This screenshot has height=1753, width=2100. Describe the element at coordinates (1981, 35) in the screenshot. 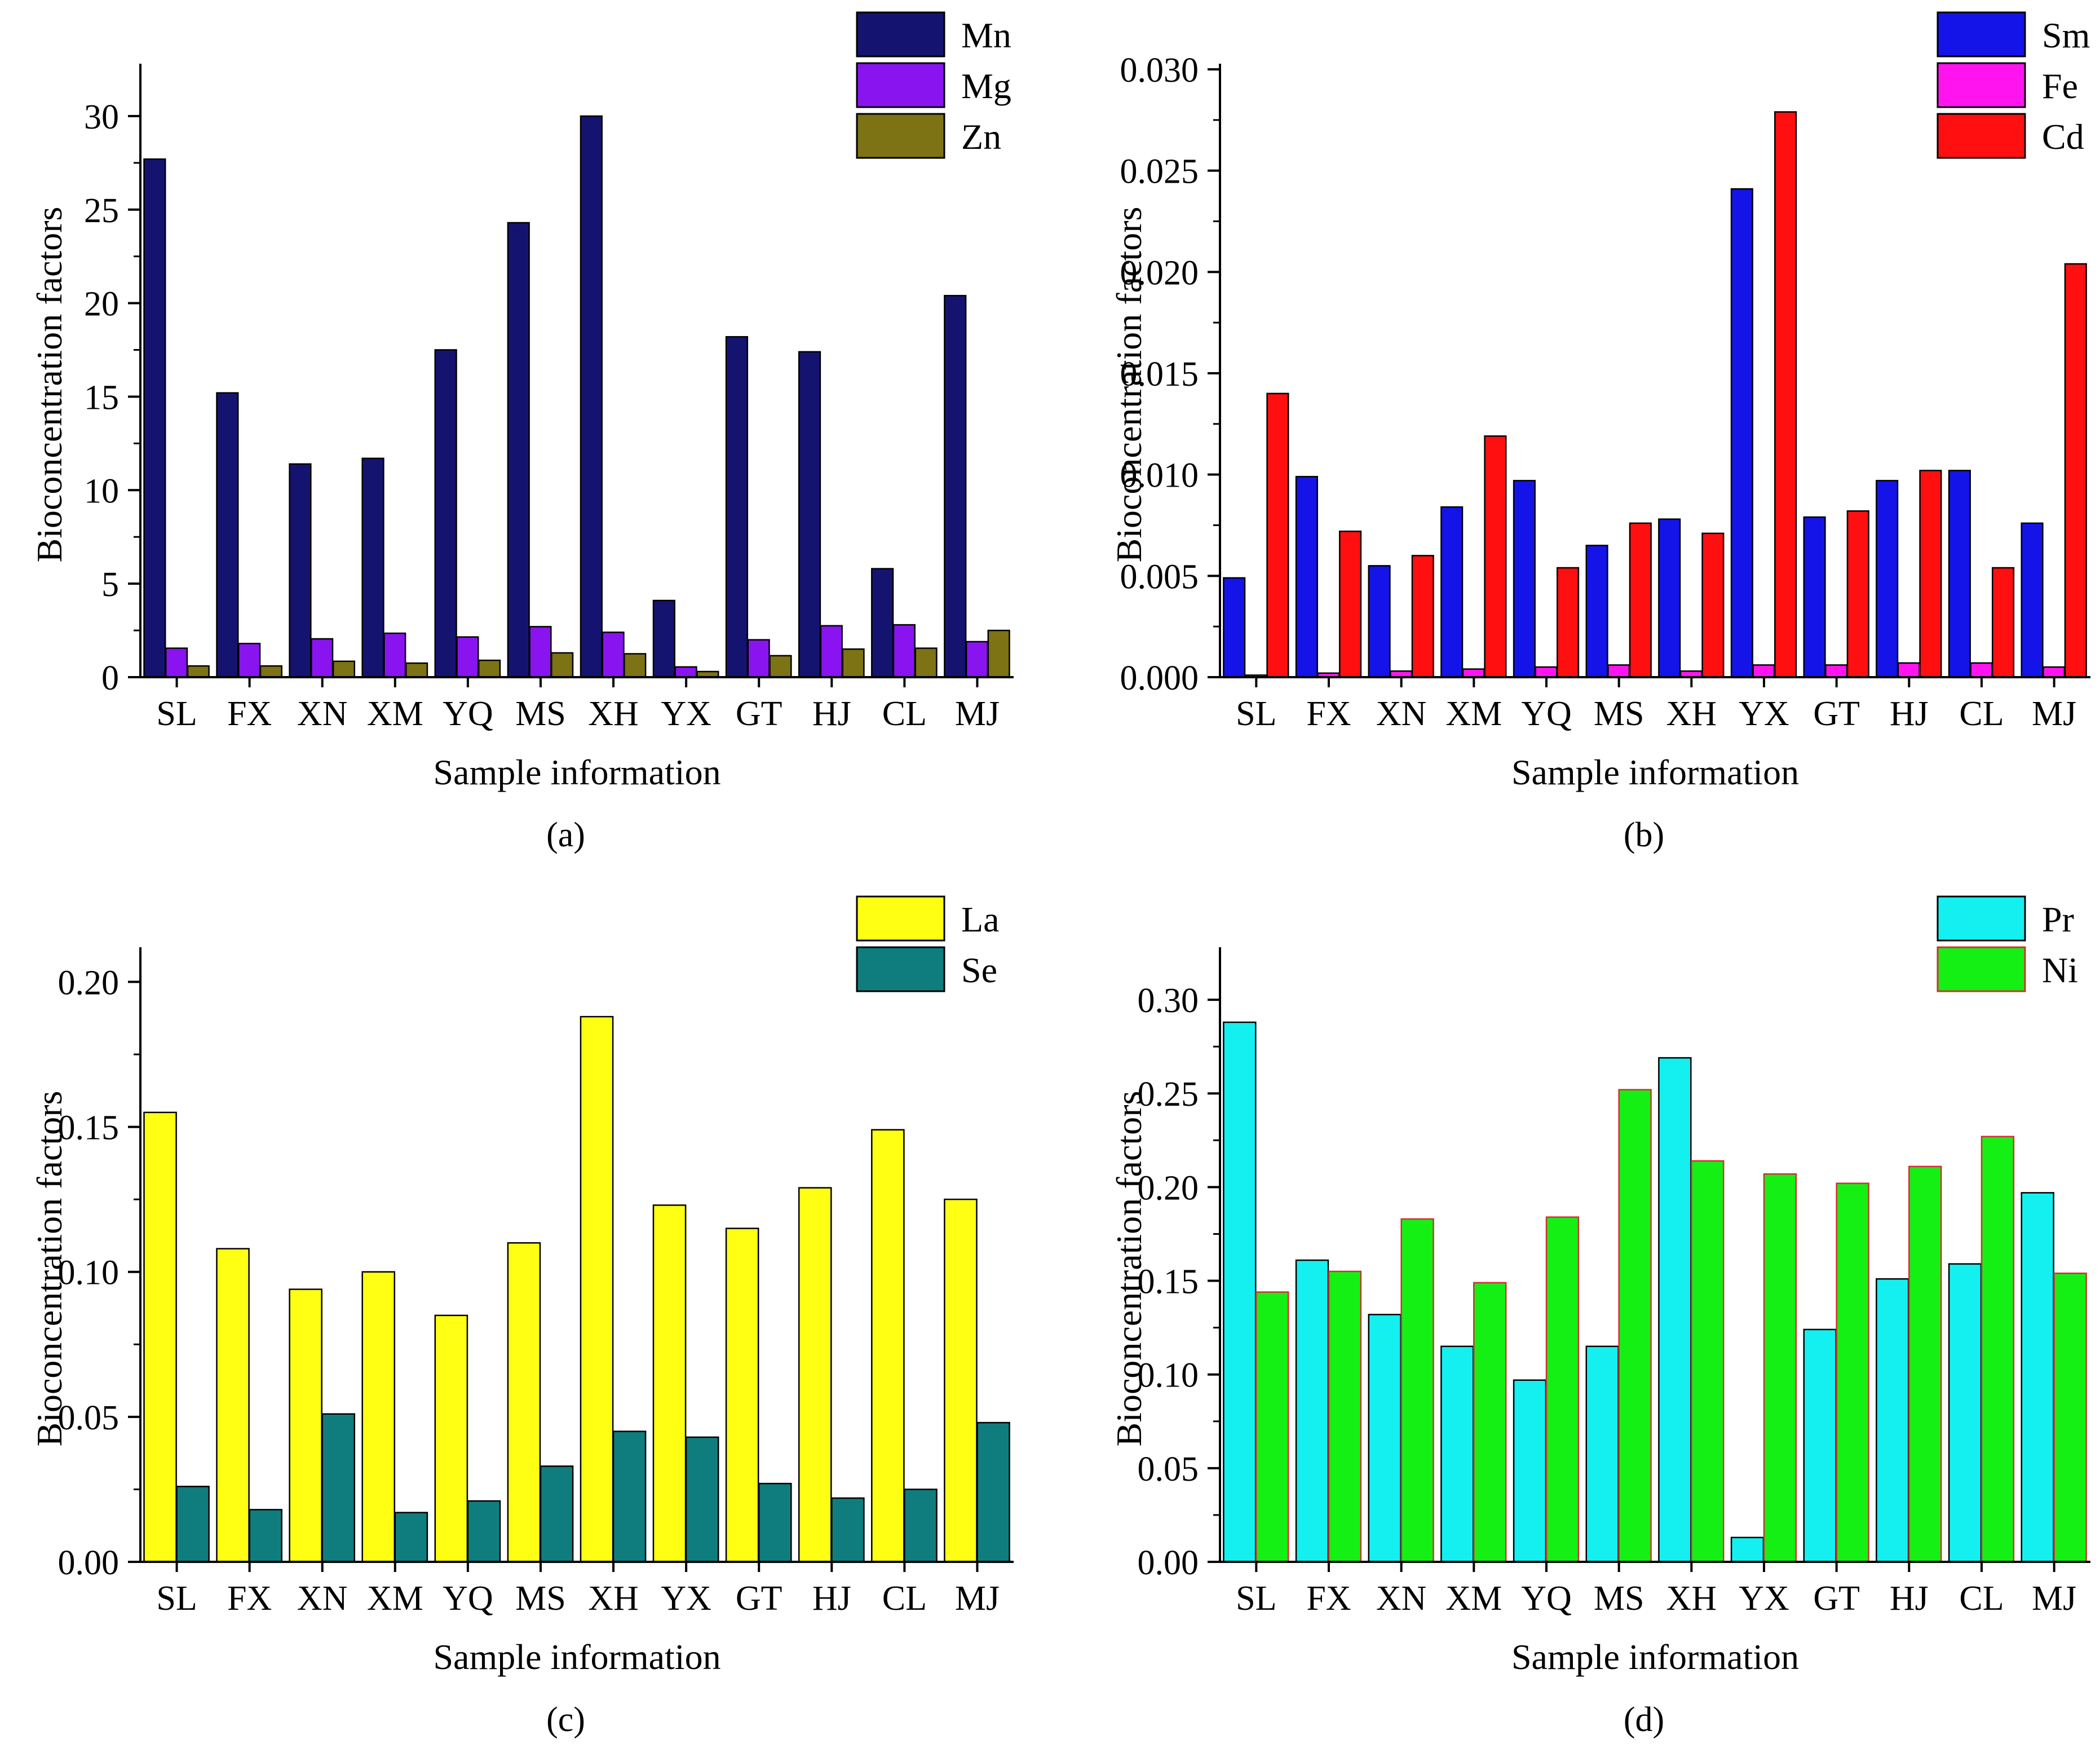

I see `legend-swatch-sm` at that location.